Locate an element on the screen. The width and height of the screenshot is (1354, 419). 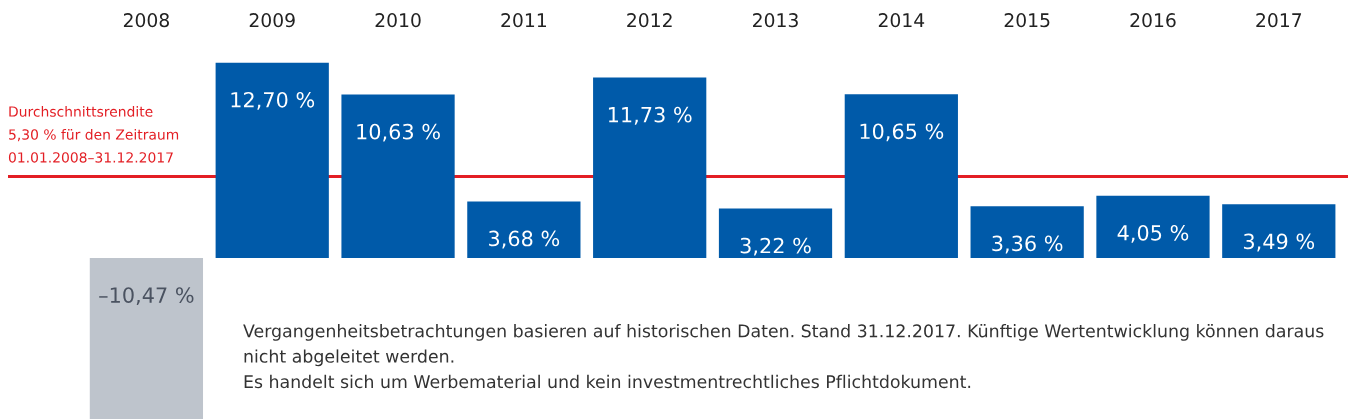
x-tick-label: 2008 is located at coordinates (146, 20).